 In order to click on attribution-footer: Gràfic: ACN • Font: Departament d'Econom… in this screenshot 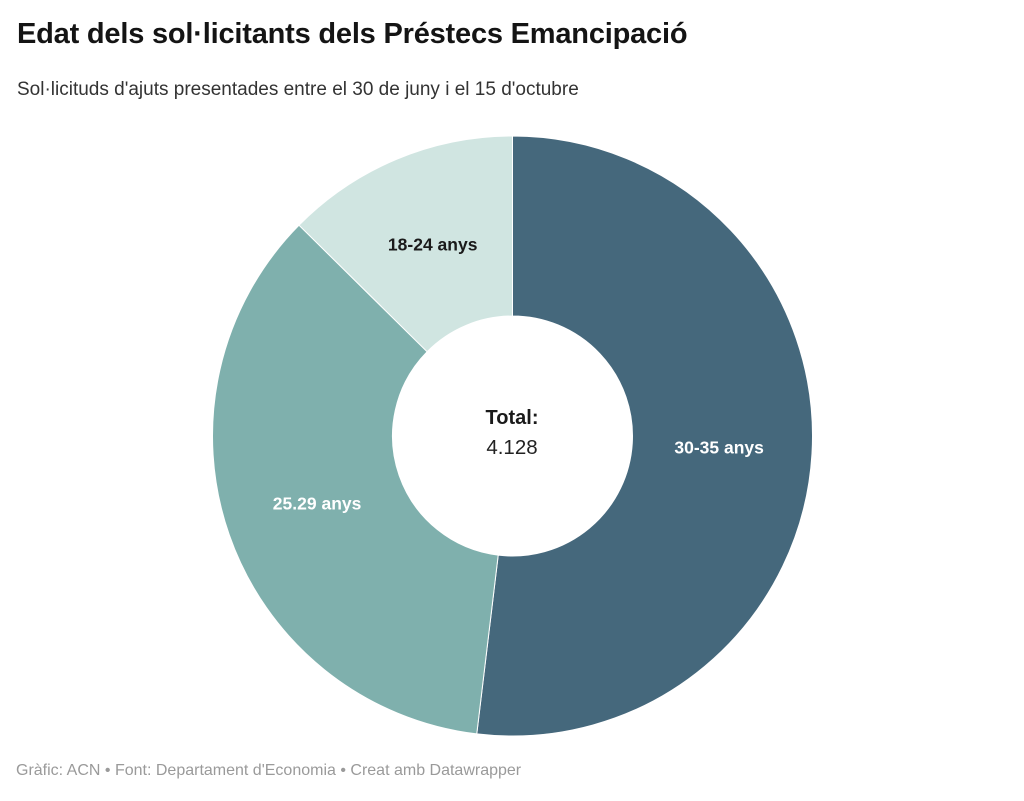, I will do `click(269, 770)`.